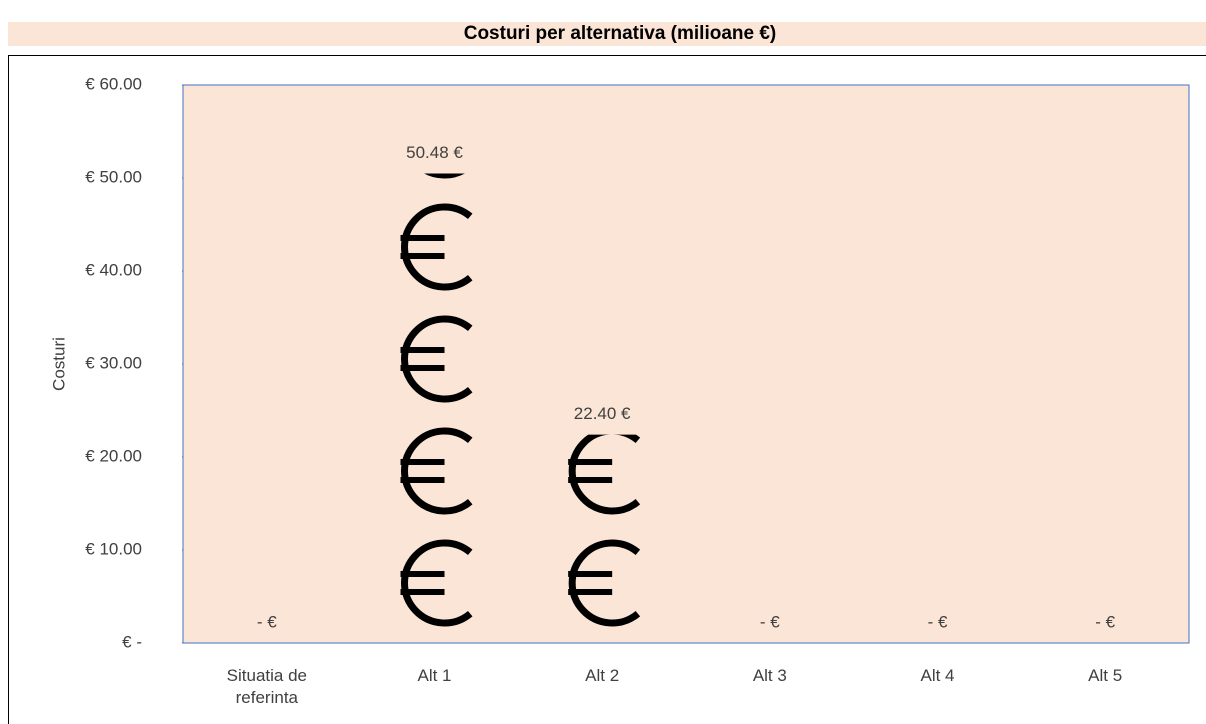  Describe the element at coordinates (113, 548) in the screenshot. I see `y-tick-label: € 10.00` at that location.